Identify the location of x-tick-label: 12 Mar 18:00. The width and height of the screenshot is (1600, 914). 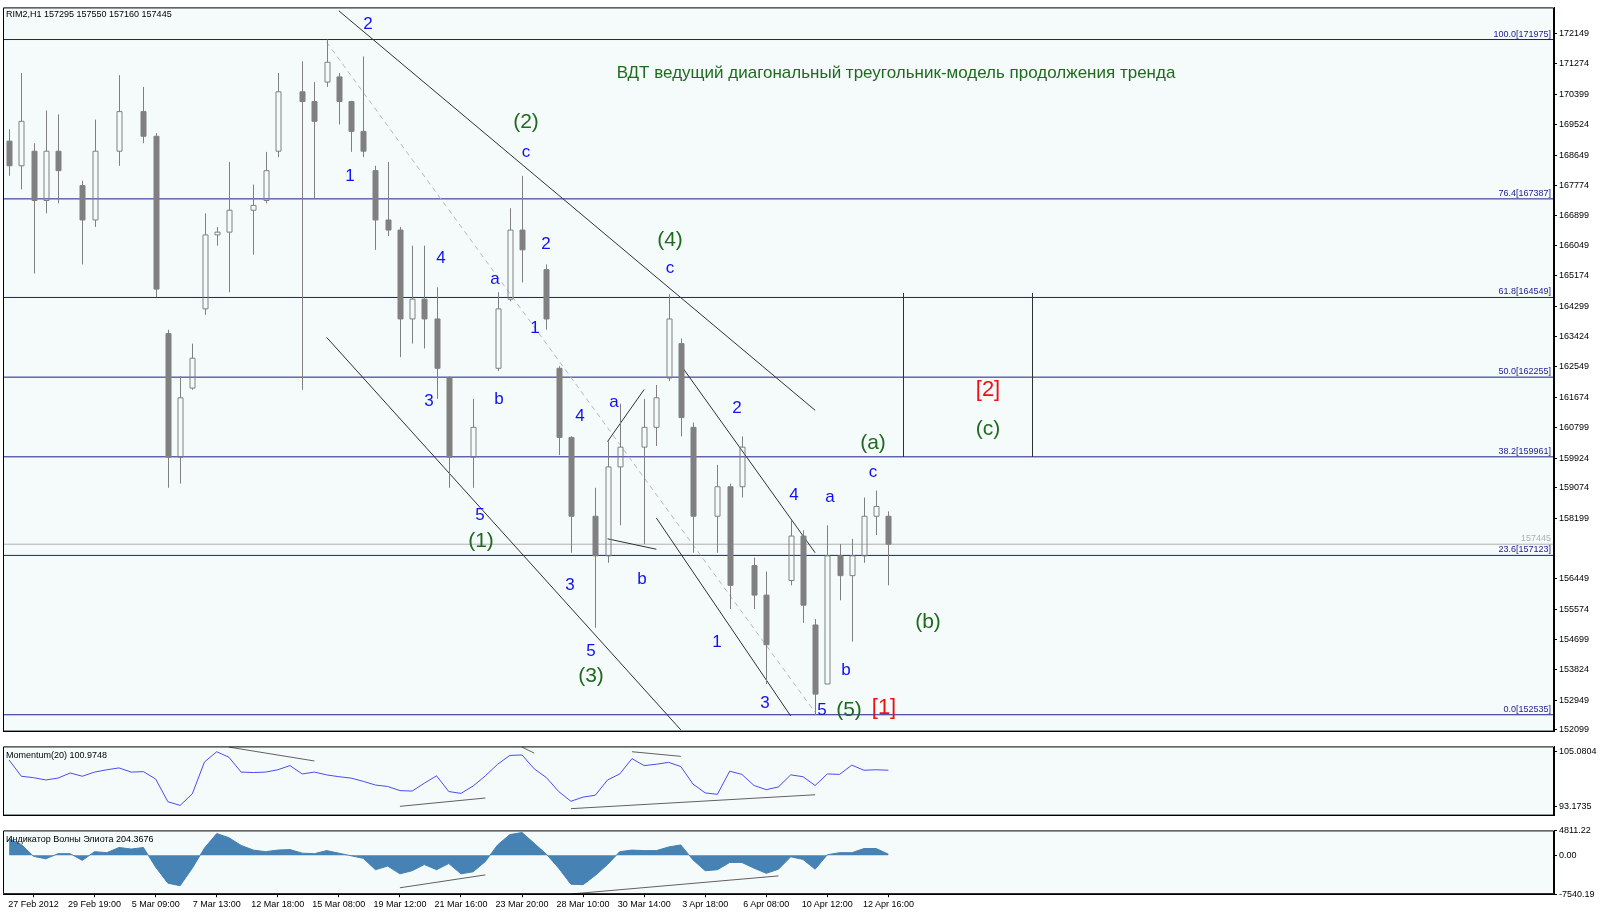
(278, 904).